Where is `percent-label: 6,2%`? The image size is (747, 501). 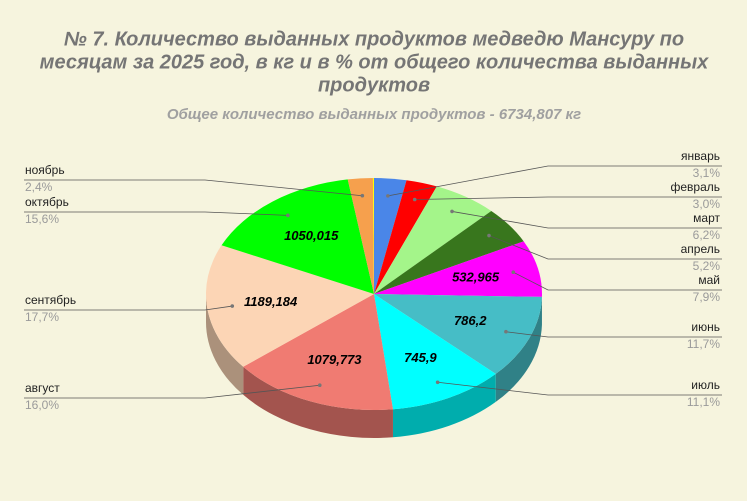
percent-label: 6,2% is located at coordinates (707, 235).